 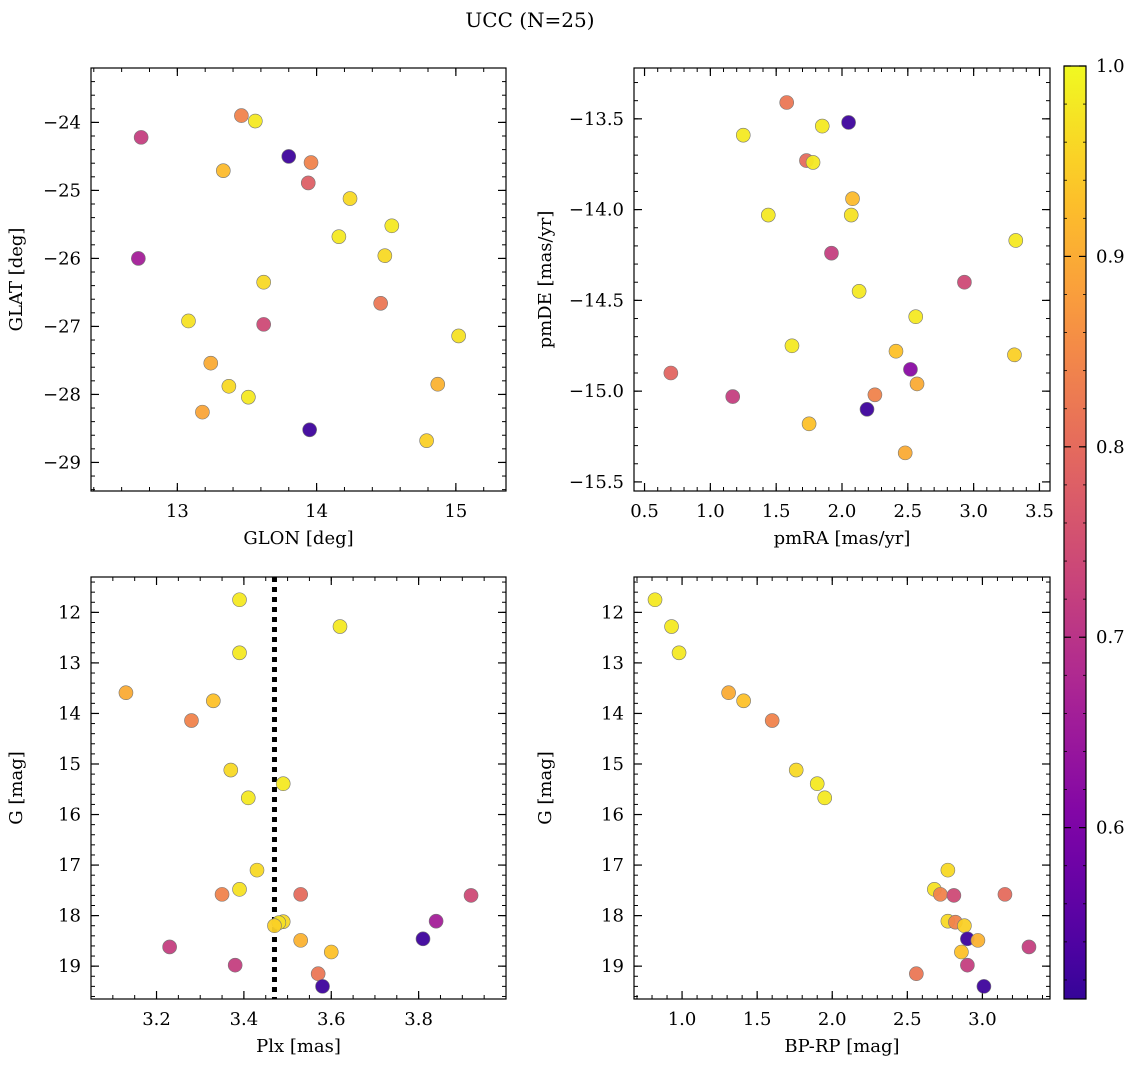 I want to click on y-tick-label: −13.5, so click(x=596, y=119).